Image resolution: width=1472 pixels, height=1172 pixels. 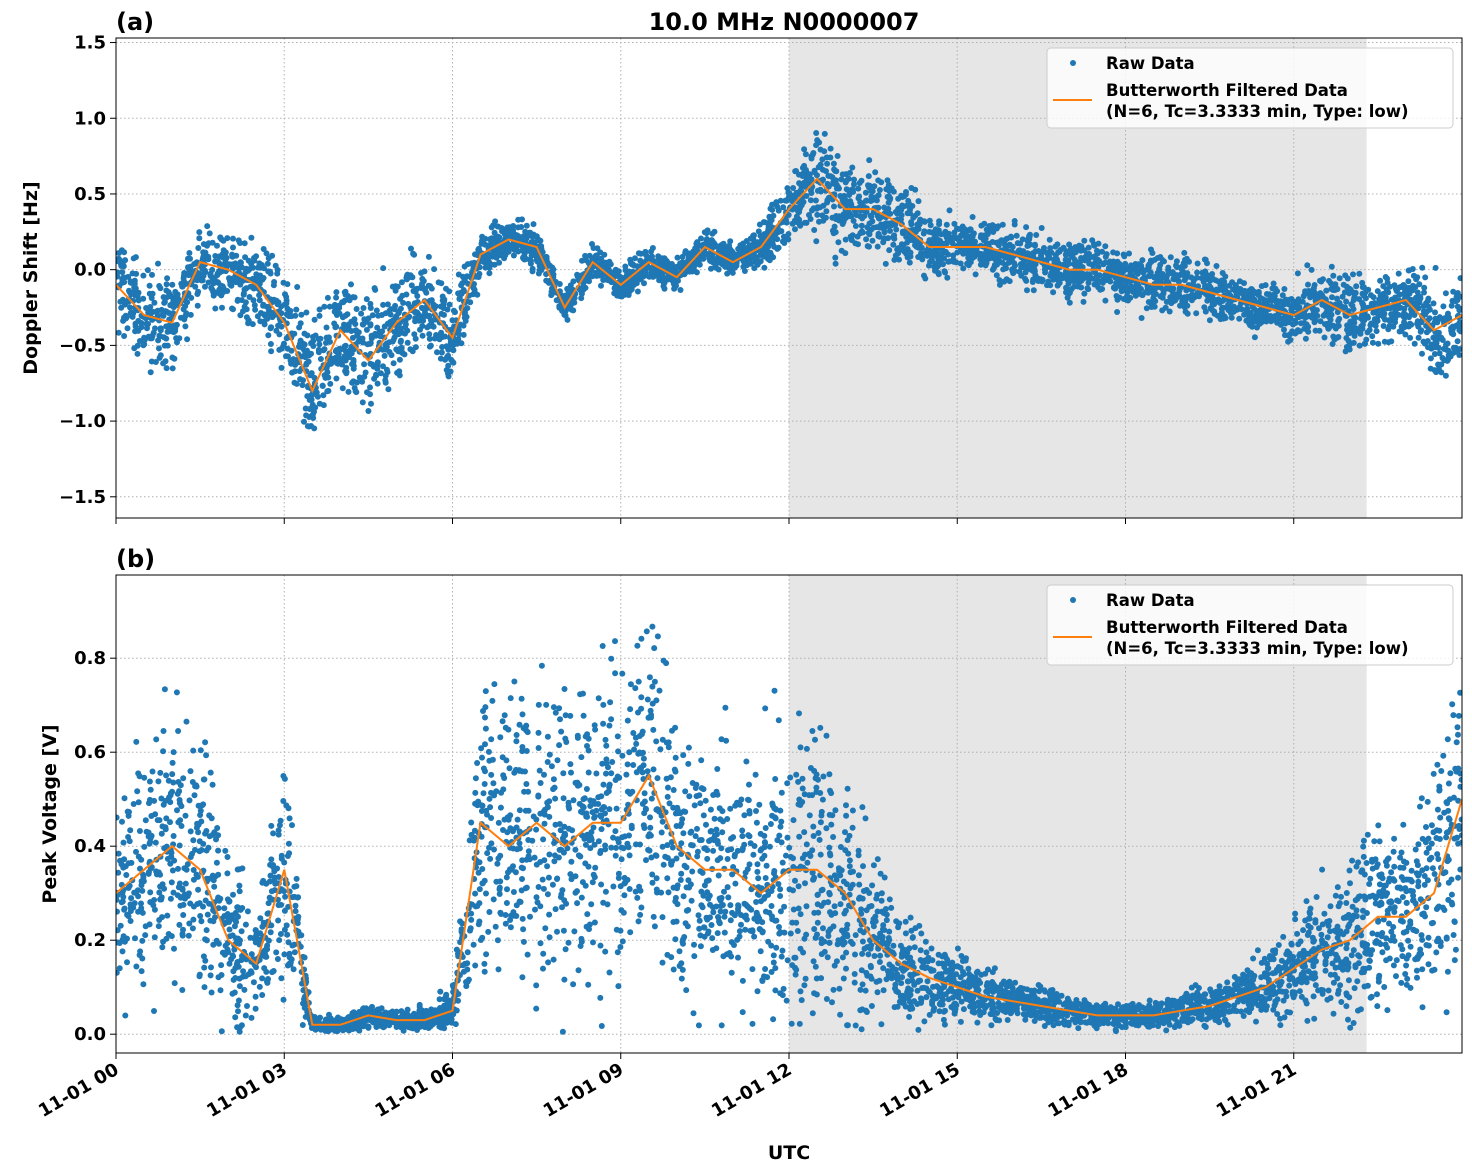 I want to click on panel-b-label: (b), so click(x=135, y=559).